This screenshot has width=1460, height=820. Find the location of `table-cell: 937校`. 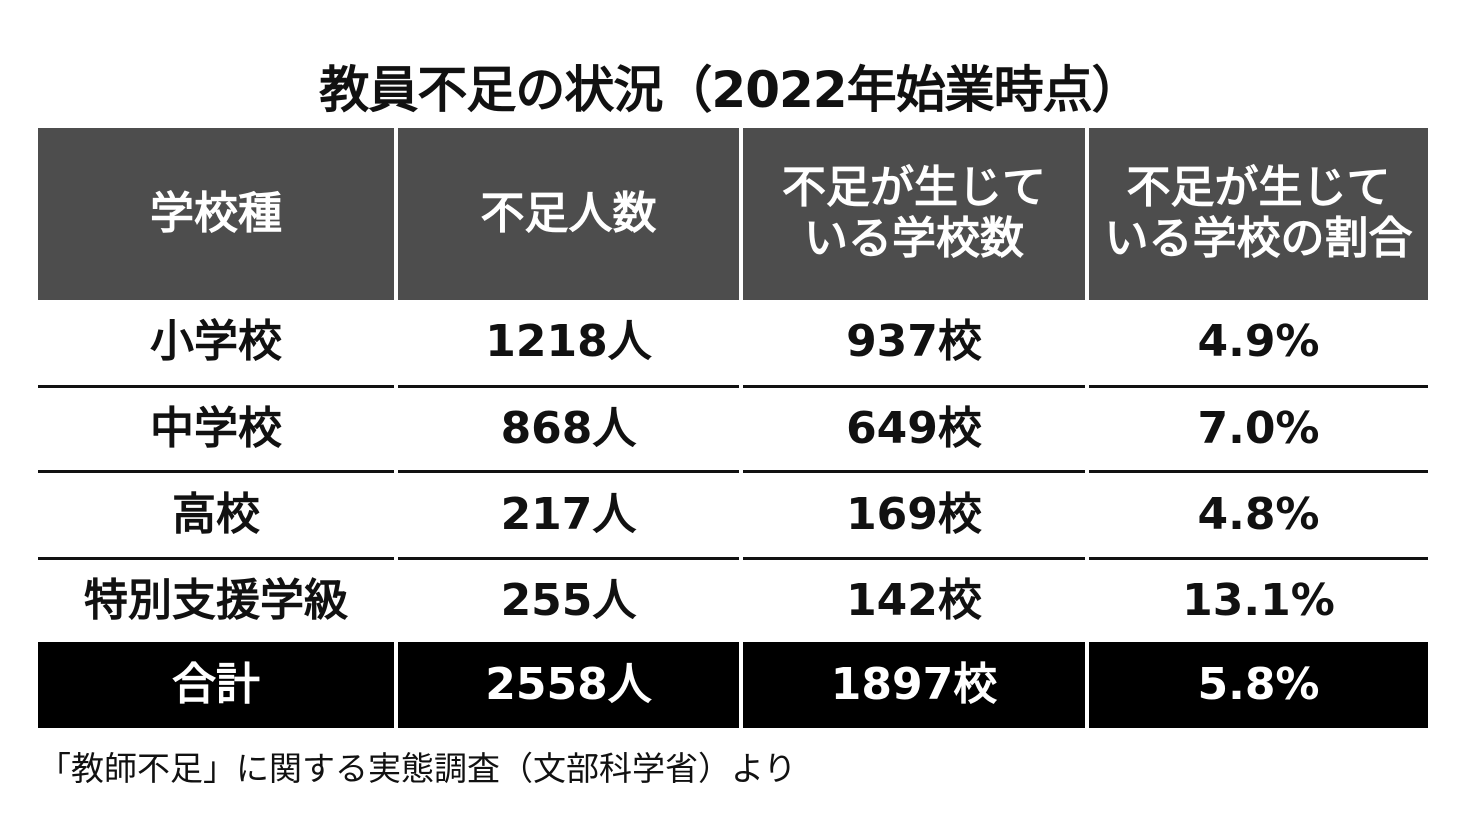

table-cell: 937校 is located at coordinates (914, 342).